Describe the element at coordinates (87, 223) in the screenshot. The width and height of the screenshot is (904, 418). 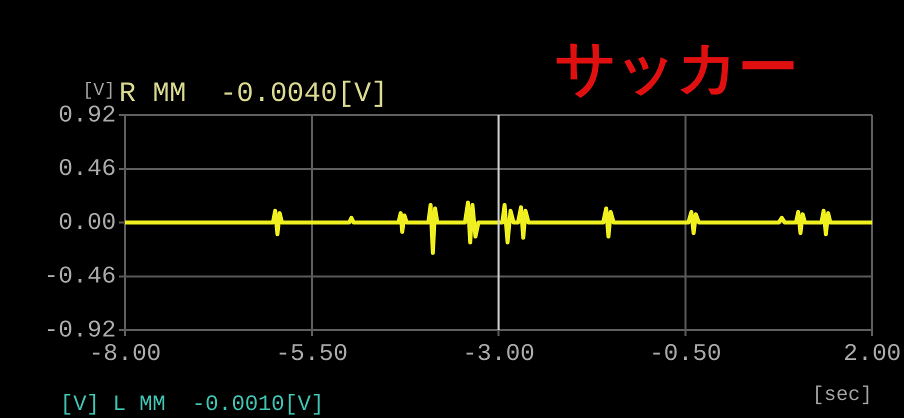
I see `y-tick-label: 0.00` at that location.